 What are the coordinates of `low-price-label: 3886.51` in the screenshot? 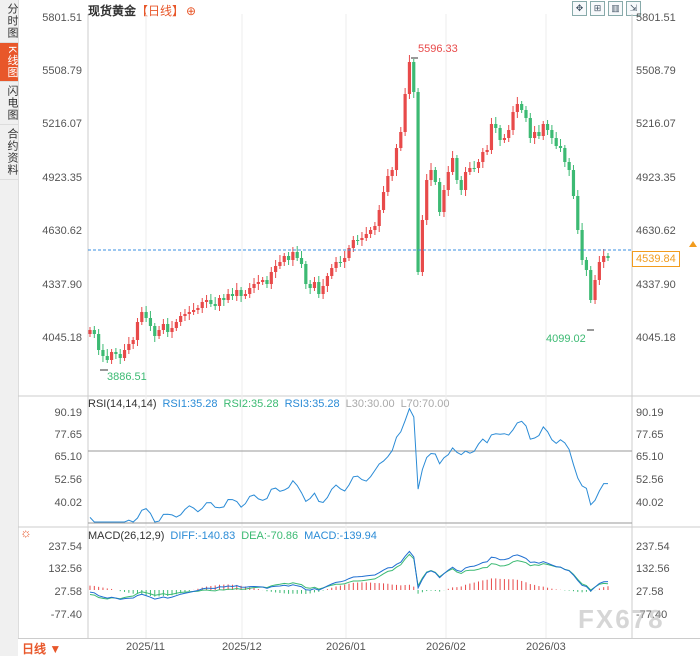 It's located at (127, 377).